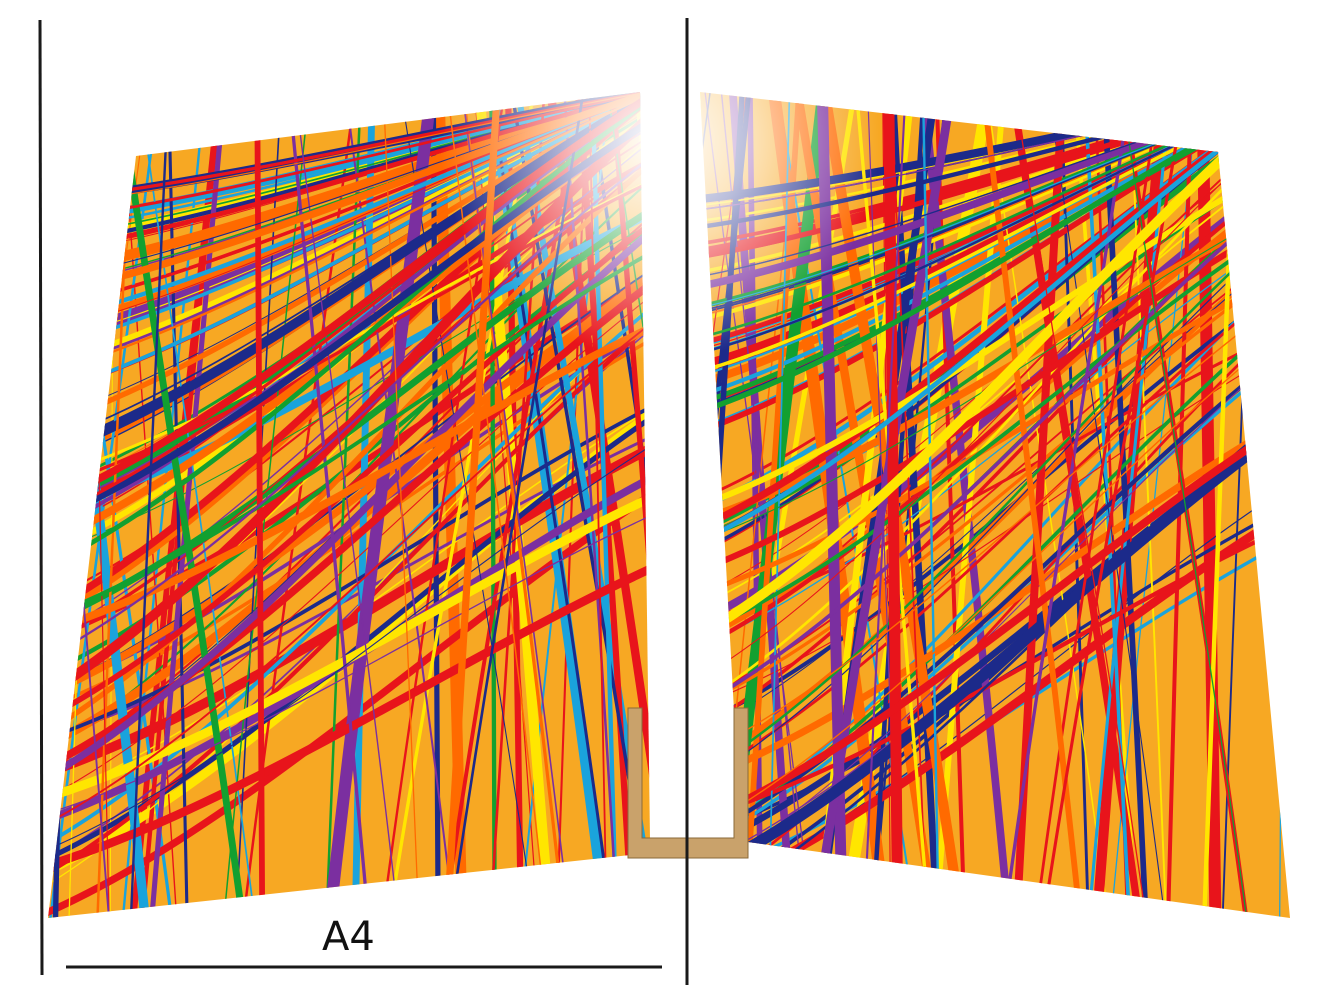 This screenshot has height=1000, width=1333. What do you see at coordinates (688, 783) in the screenshot?
I see `book-stand` at bounding box center [688, 783].